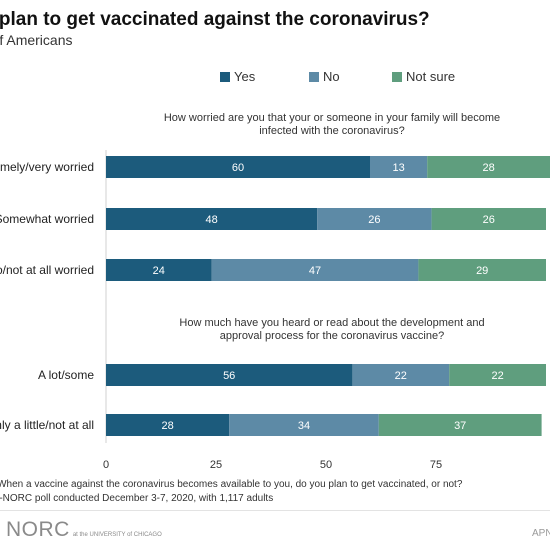 Image resolution: width=550 pixels, height=550 pixels. I want to click on data-label-yes: 28, so click(167, 426).